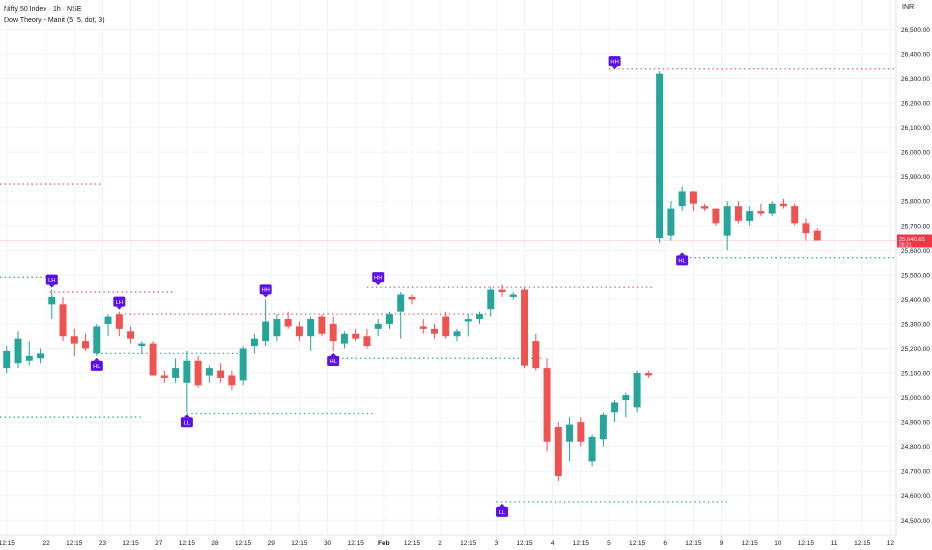 The image size is (932, 550). Describe the element at coordinates (440, 543) in the screenshot. I see `x-tick-label: 2` at that location.